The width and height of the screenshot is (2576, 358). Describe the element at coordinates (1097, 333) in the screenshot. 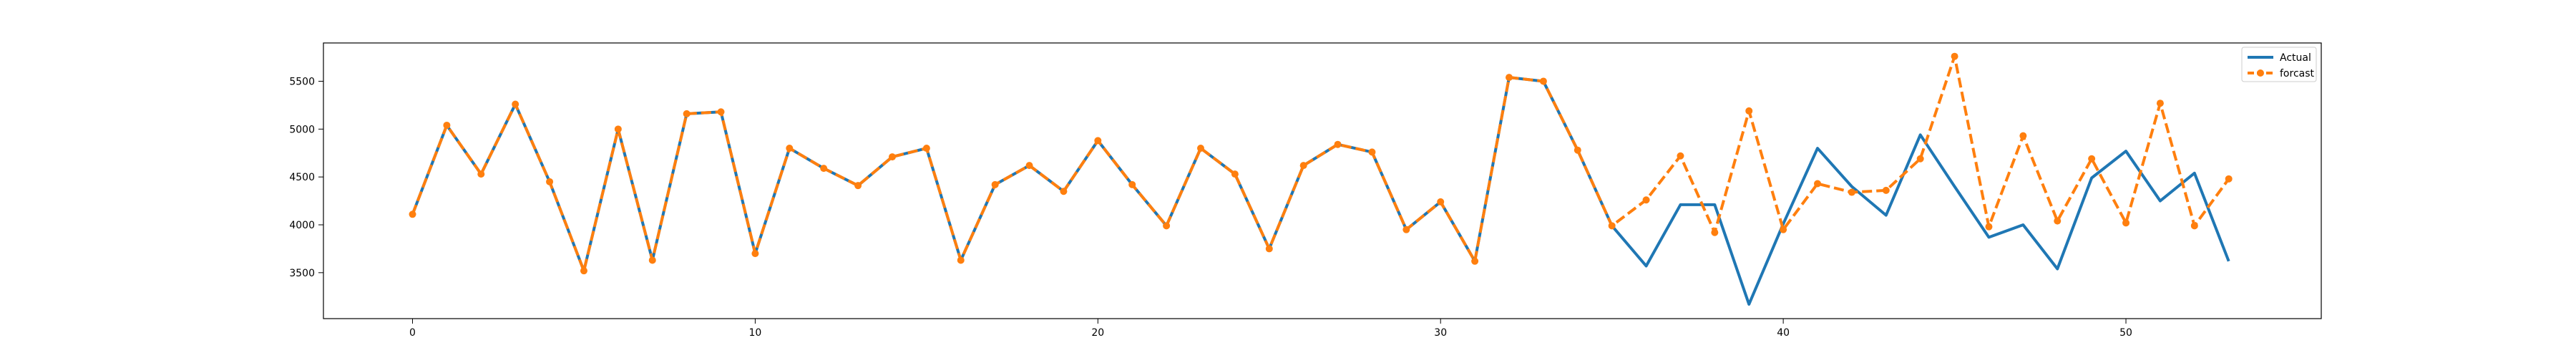

I see `x-tick-label: 20` at that location.